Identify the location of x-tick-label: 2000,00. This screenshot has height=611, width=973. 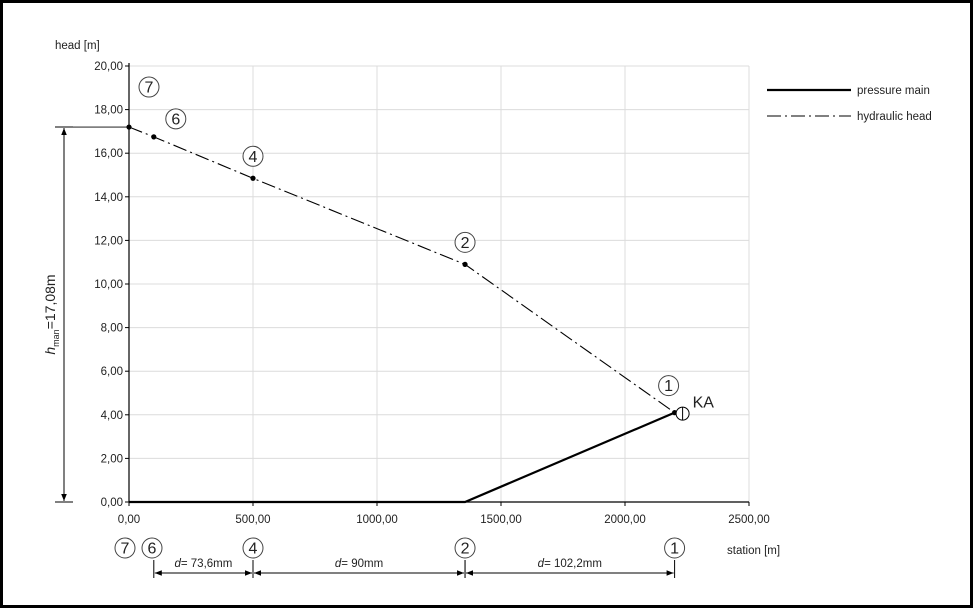
(625, 520).